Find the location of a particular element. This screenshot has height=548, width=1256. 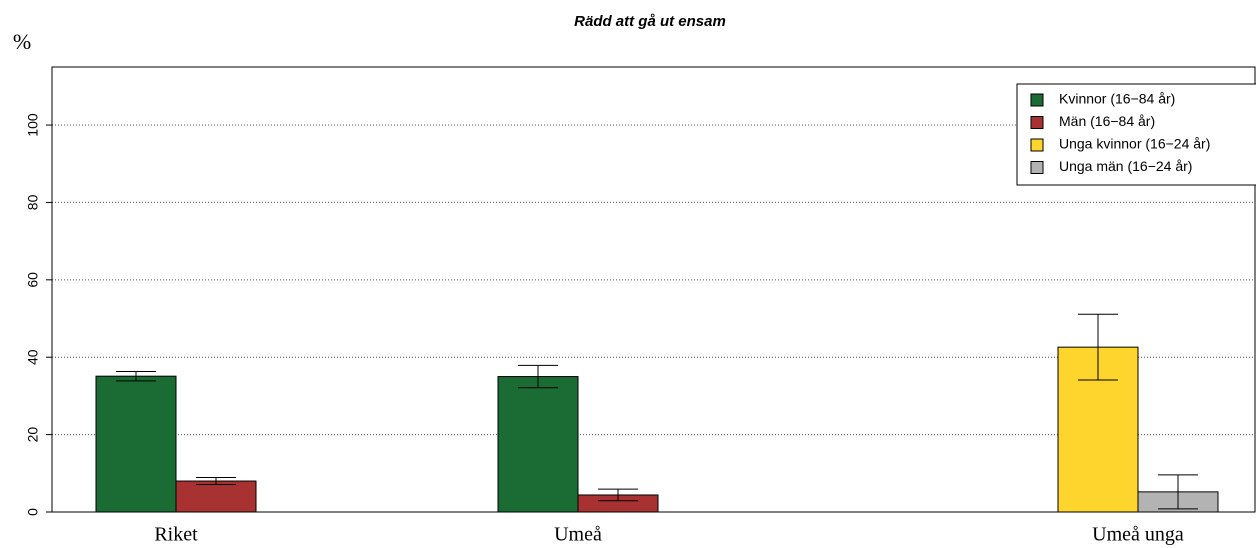

legend-label: Unga män (16−24 år) is located at coordinates (1125, 166).